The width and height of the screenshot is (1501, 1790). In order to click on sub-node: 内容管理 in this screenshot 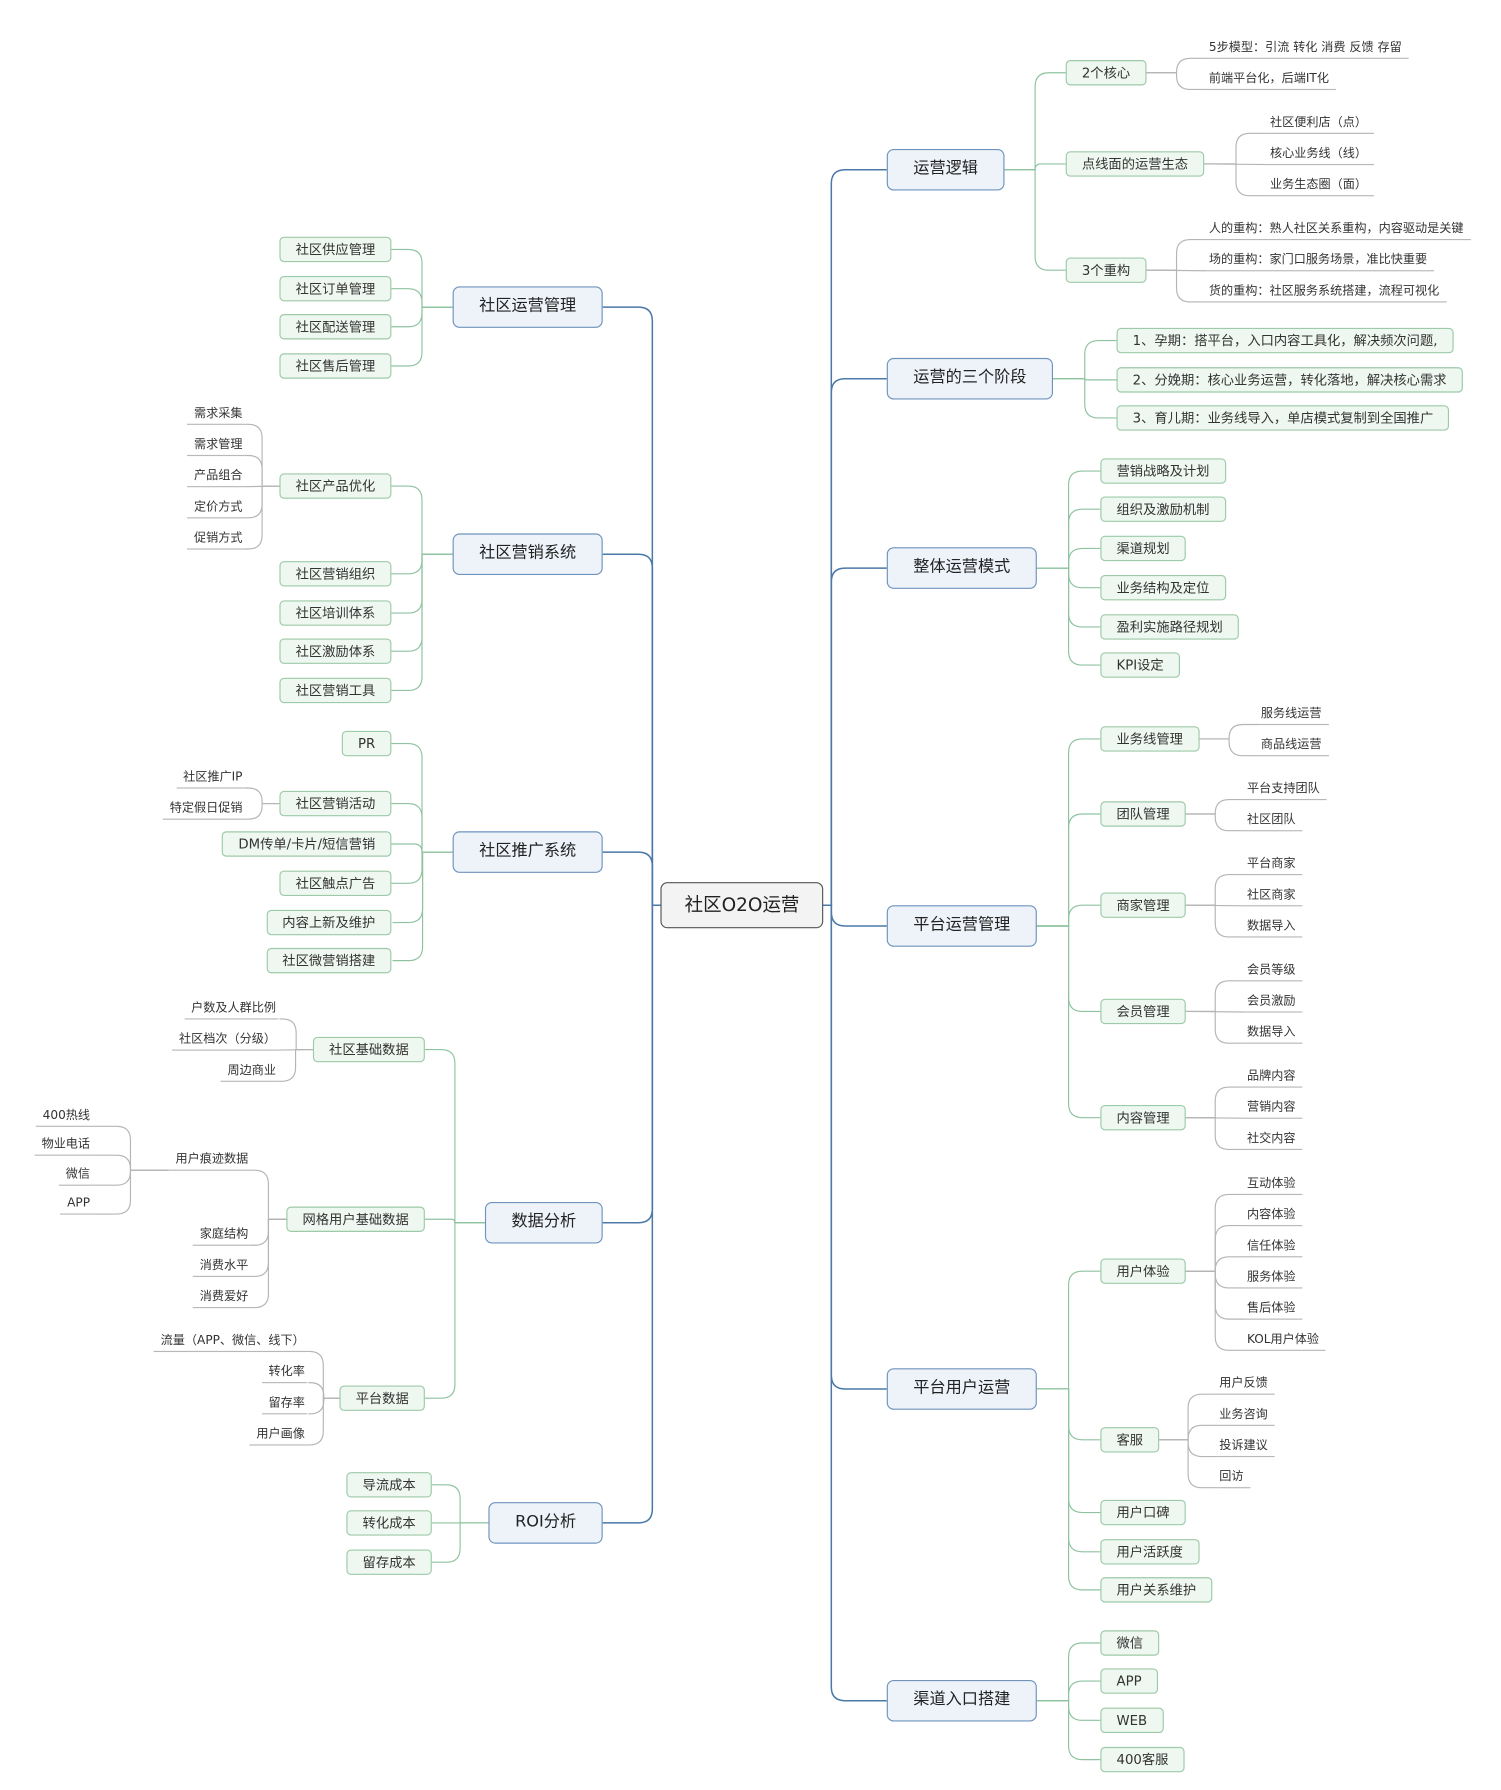, I will do `click(1143, 1117)`.